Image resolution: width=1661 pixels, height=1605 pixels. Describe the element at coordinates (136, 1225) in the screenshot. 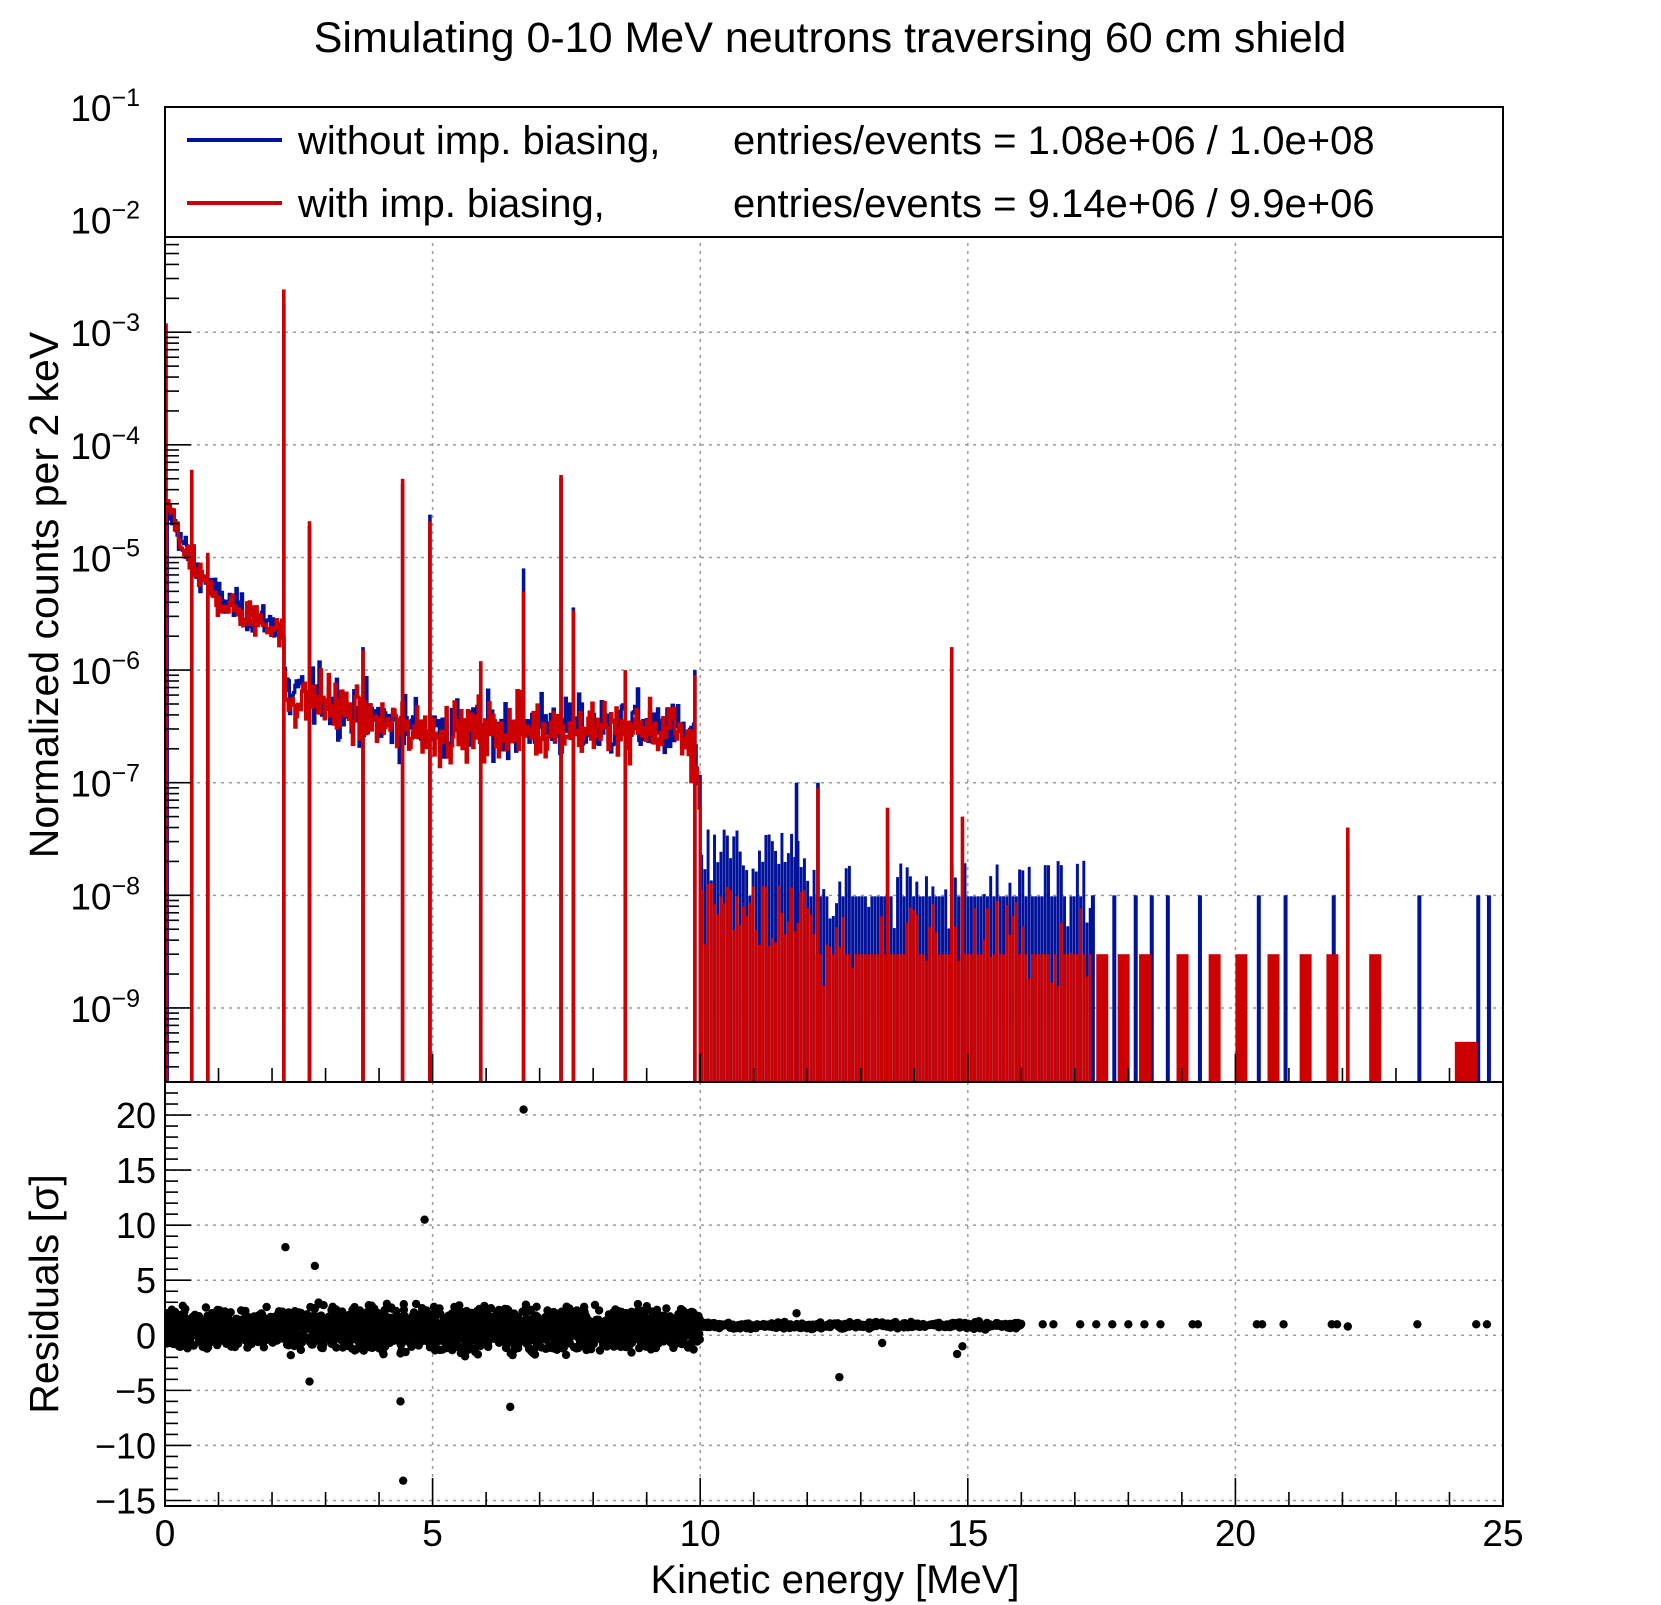

I see `y-tick-label: 10` at that location.